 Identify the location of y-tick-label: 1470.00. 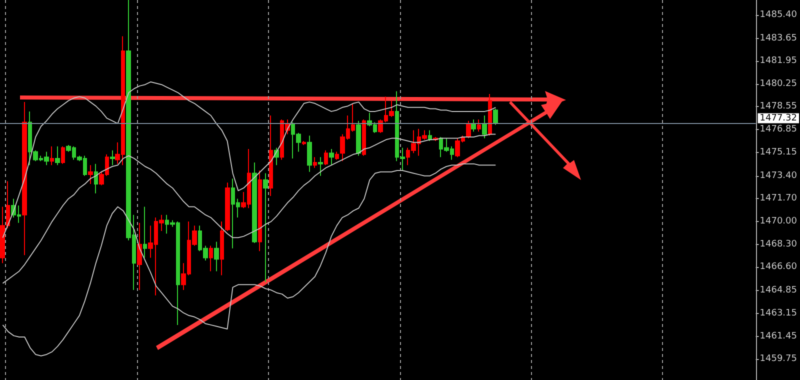
(779, 221).